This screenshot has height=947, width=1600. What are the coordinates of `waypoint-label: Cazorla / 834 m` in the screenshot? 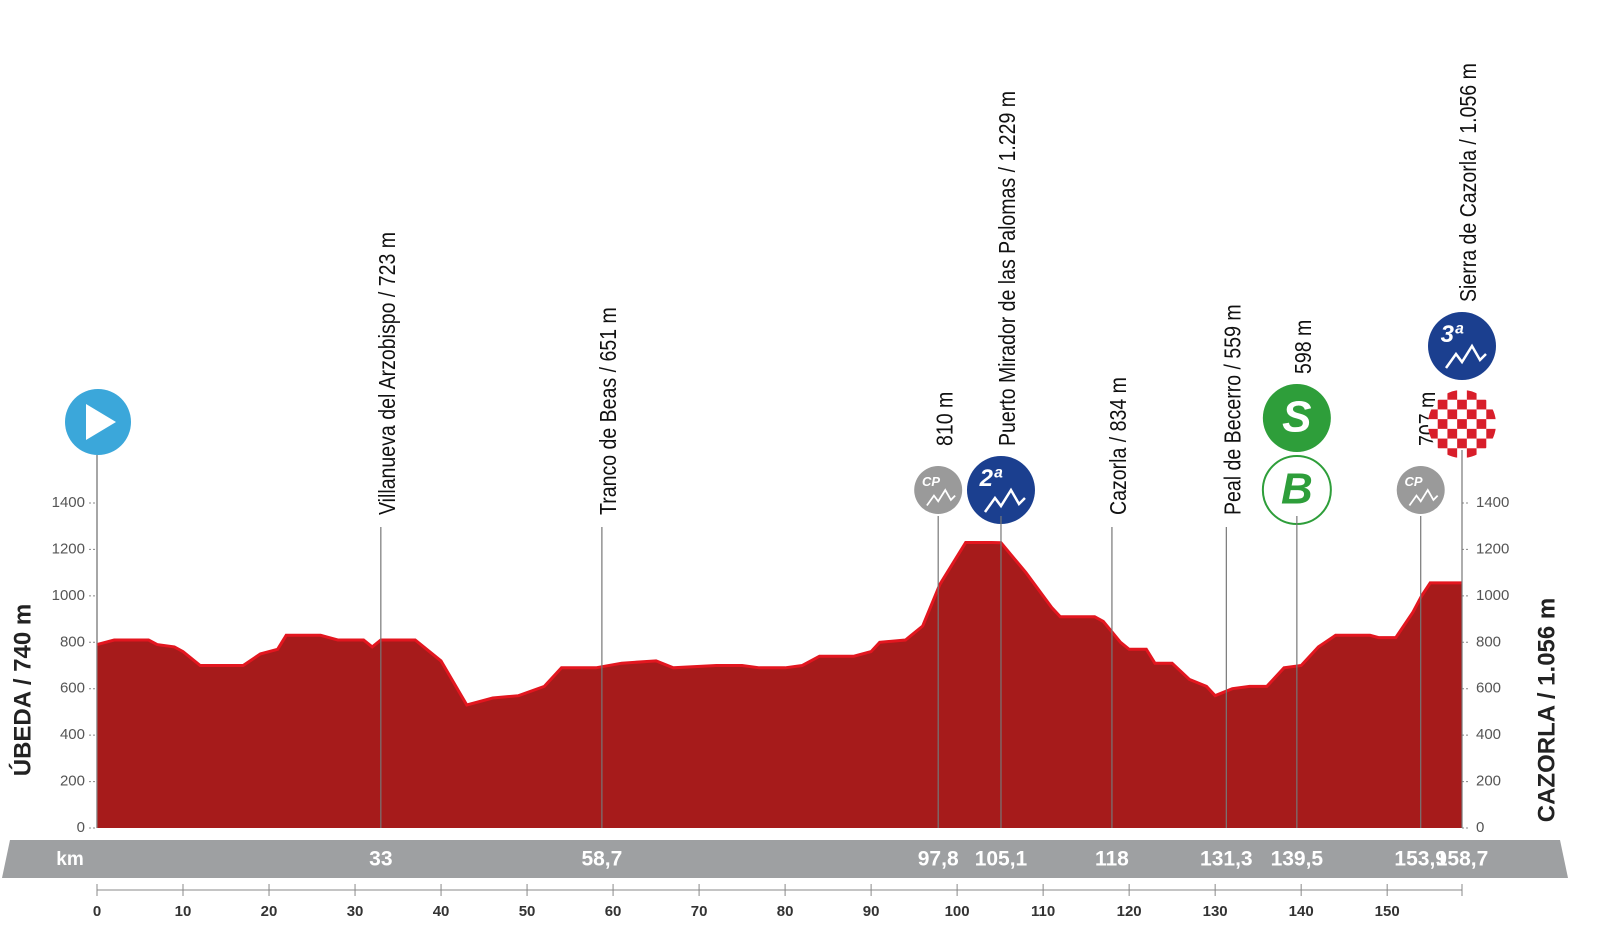 It's located at (1119, 446).